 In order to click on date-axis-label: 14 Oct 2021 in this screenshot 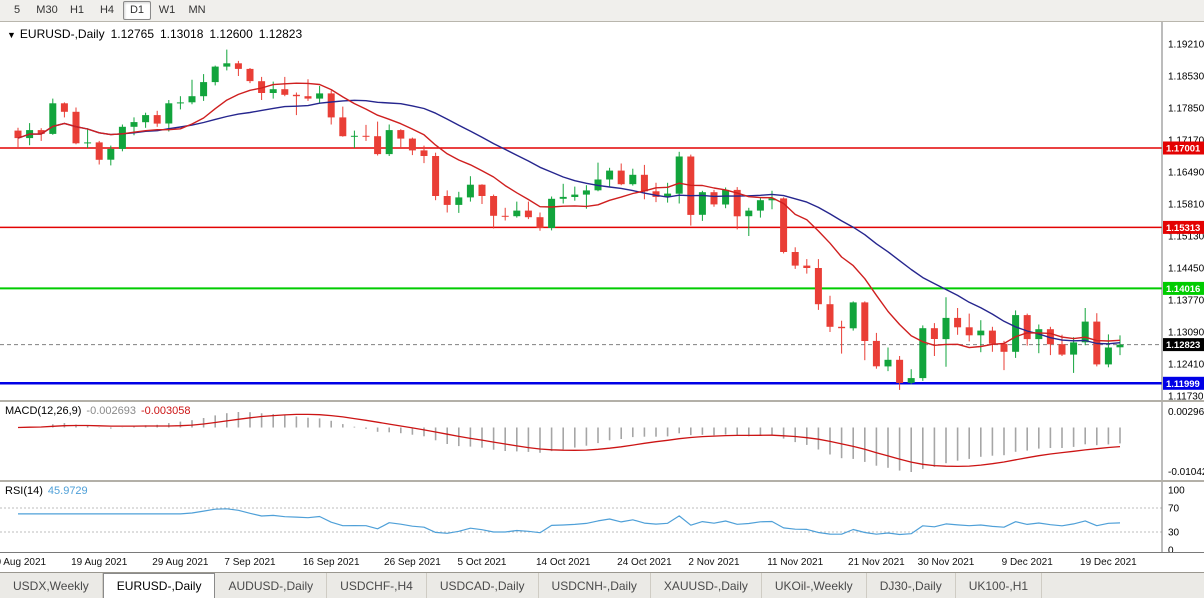, I will do `click(563, 562)`.